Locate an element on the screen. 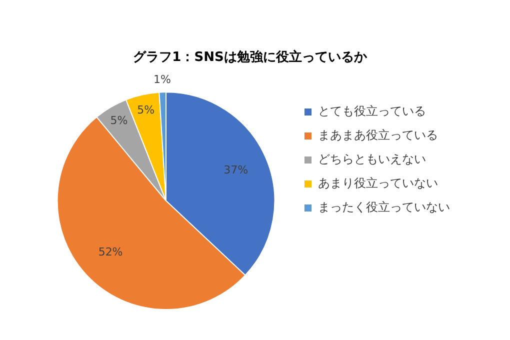  legend-label: まあまあ役立っている is located at coordinates (378, 135).